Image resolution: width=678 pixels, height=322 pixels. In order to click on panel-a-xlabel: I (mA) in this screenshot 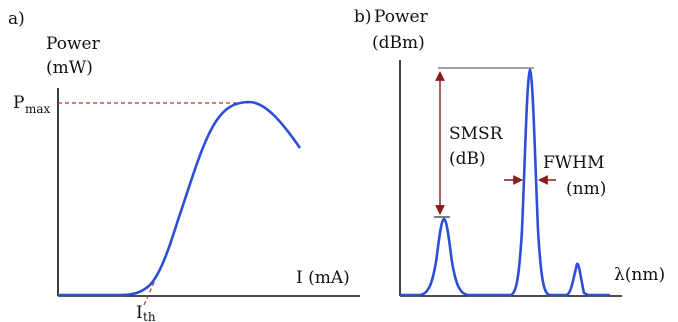, I will do `click(323, 278)`.